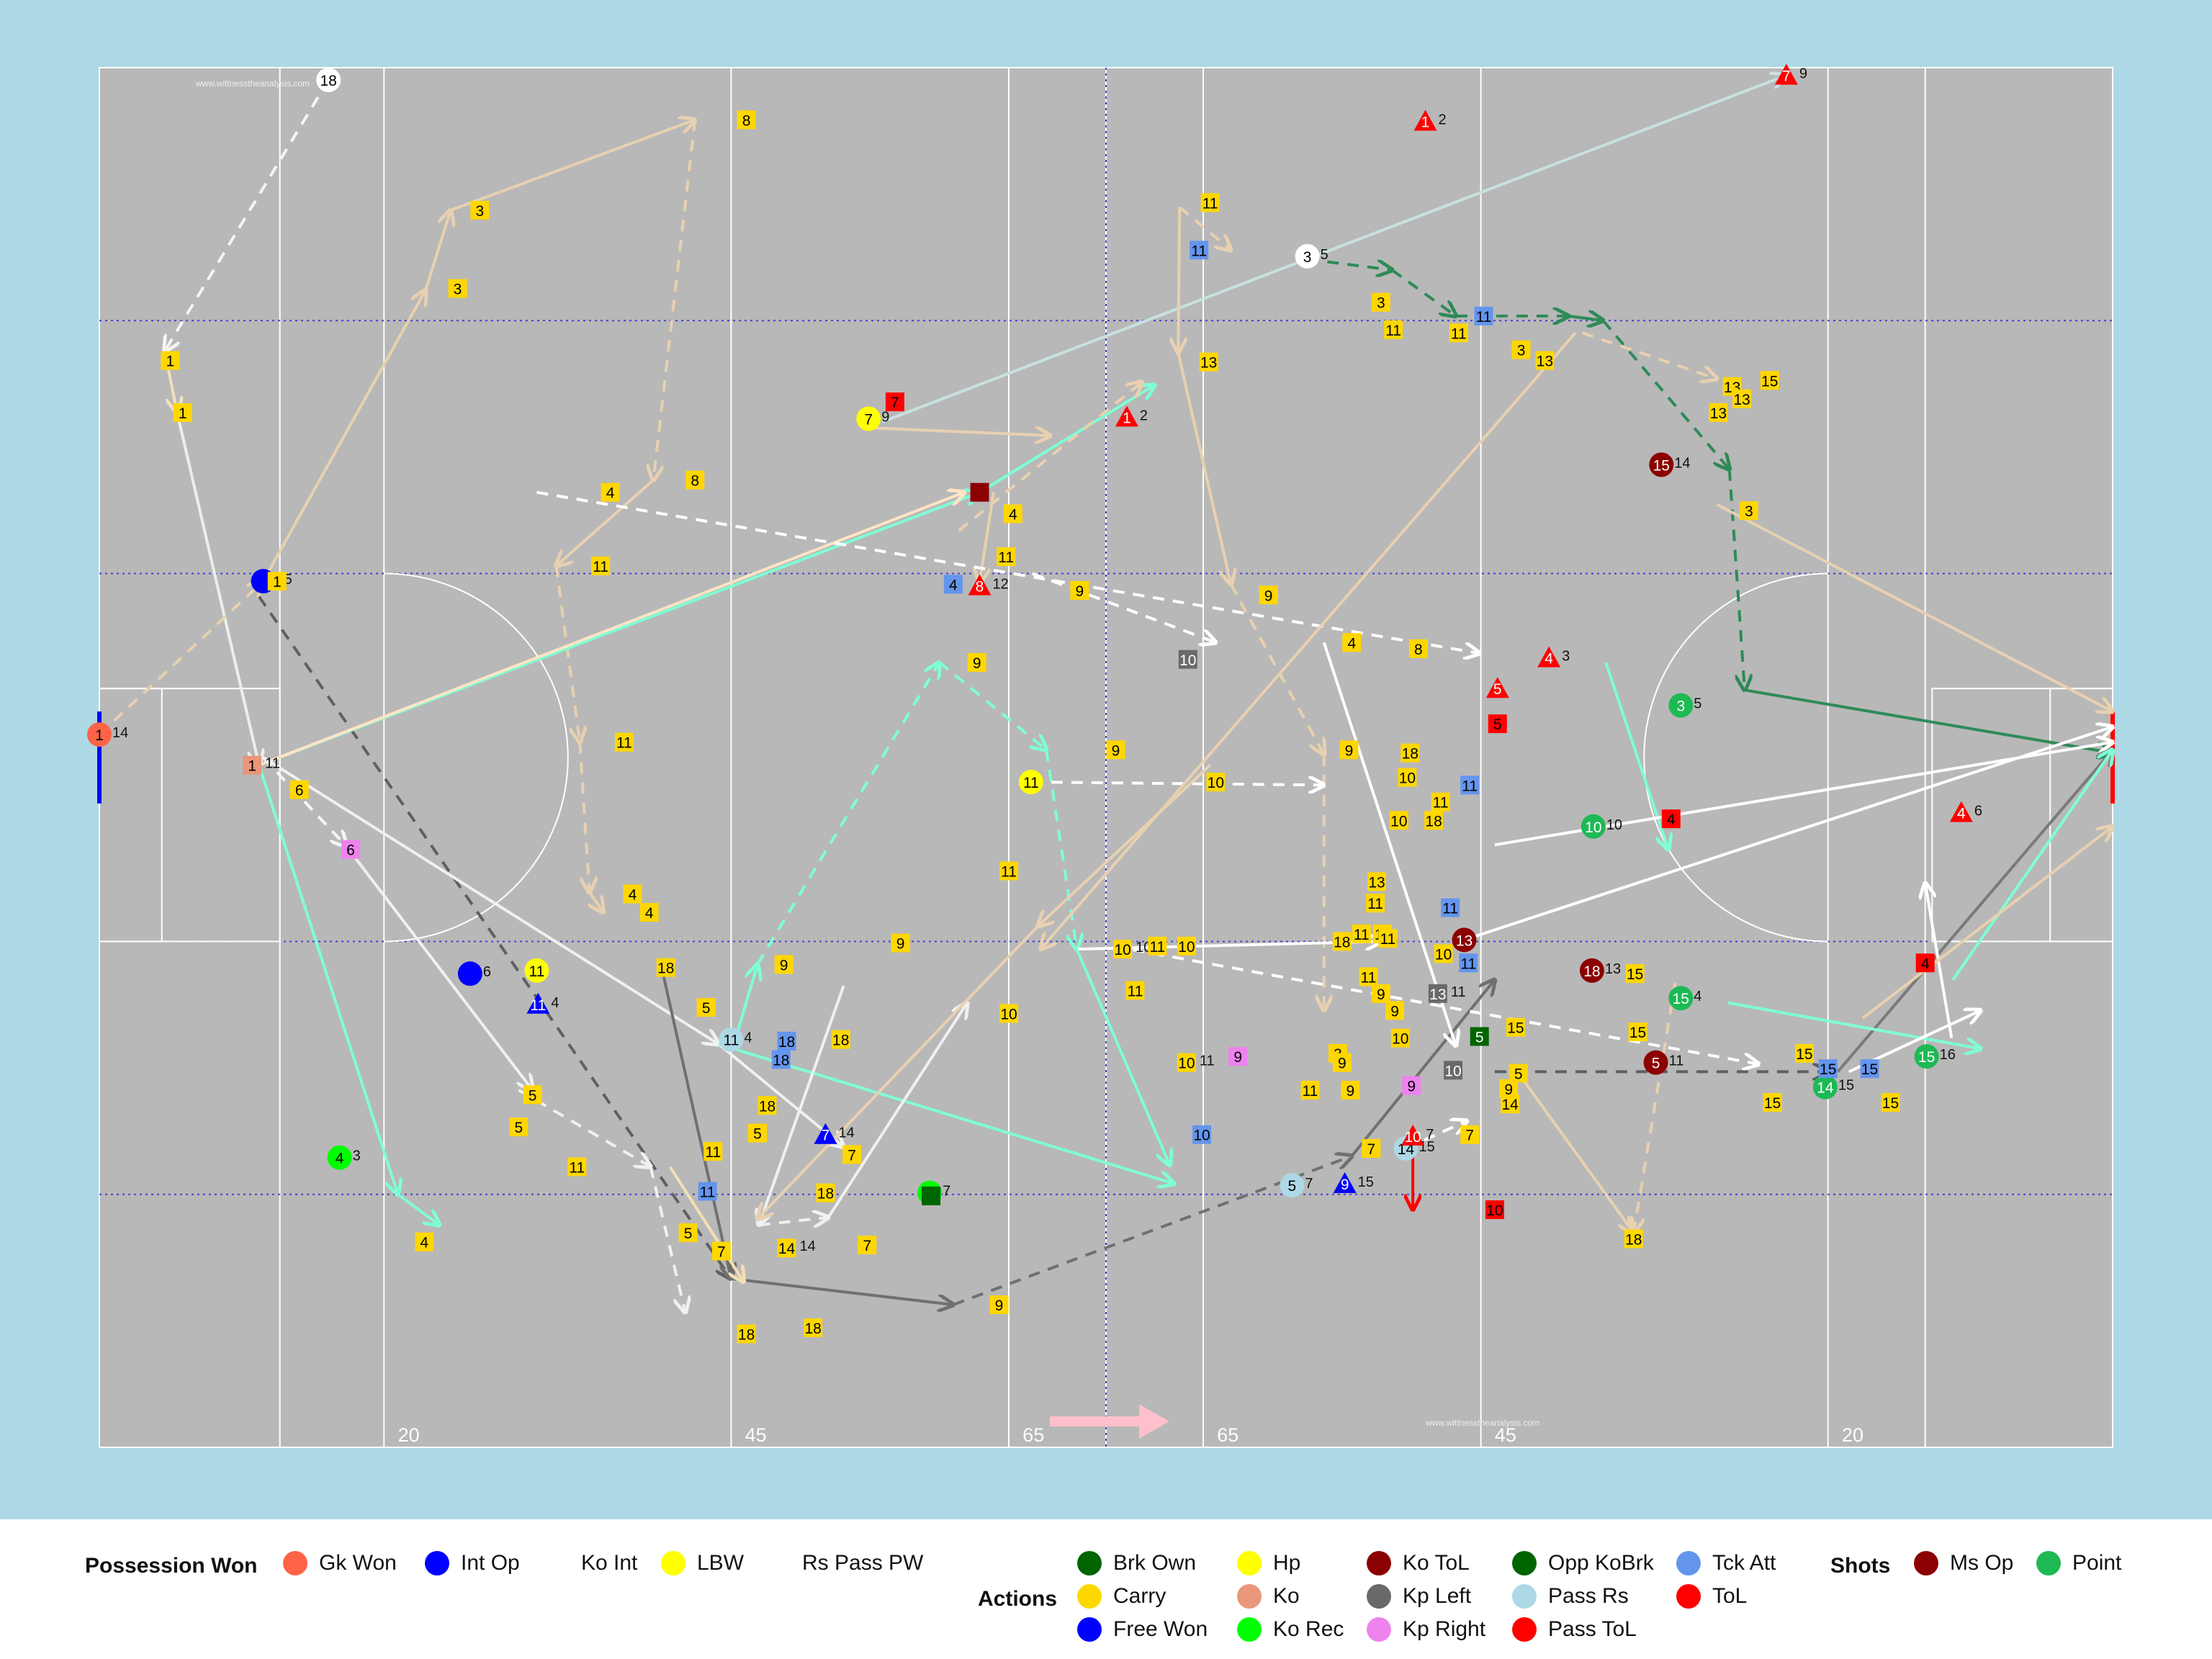 This screenshot has width=2212, height=1659. I want to click on event-marker: 1, so click(277, 581).